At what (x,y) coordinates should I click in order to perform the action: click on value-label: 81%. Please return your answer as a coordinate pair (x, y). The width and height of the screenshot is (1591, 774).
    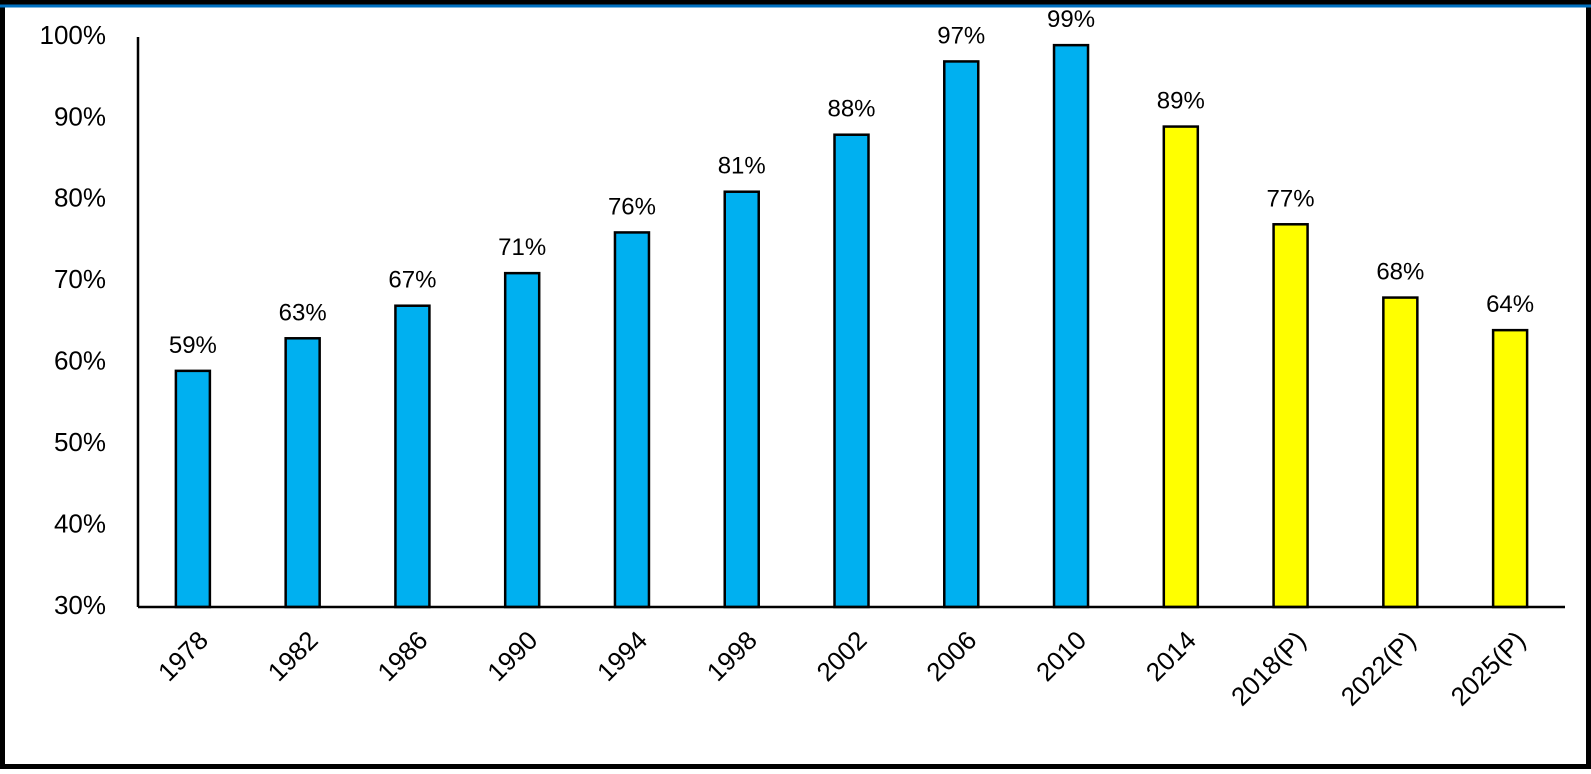
    Looking at the image, I should click on (742, 166).